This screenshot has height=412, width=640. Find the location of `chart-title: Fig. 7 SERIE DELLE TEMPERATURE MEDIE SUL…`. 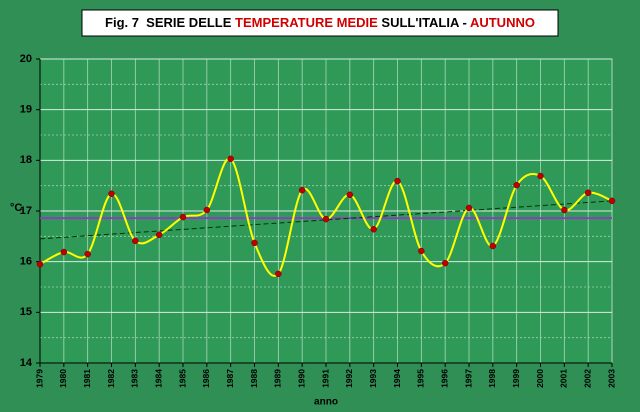

chart-title: Fig. 7 SERIE DELLE TEMPERATURE MEDIE SUL… is located at coordinates (320, 22).